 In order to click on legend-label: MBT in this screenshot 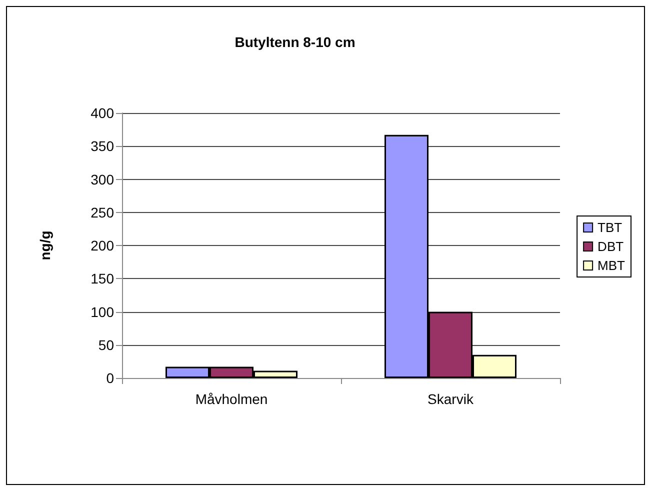, I will do `click(612, 265)`.